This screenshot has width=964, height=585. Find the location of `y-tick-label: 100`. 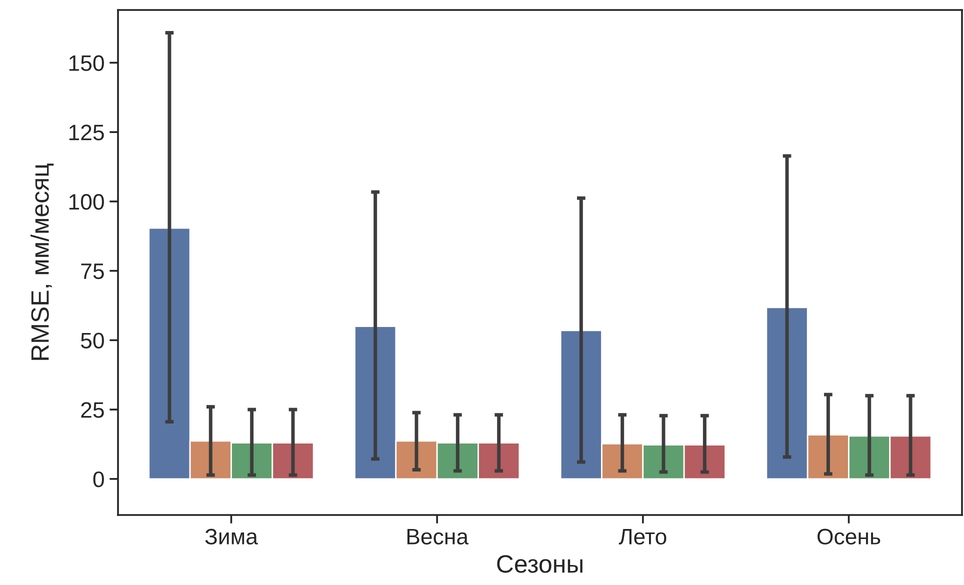

y-tick-label: 100 is located at coordinates (86, 202).